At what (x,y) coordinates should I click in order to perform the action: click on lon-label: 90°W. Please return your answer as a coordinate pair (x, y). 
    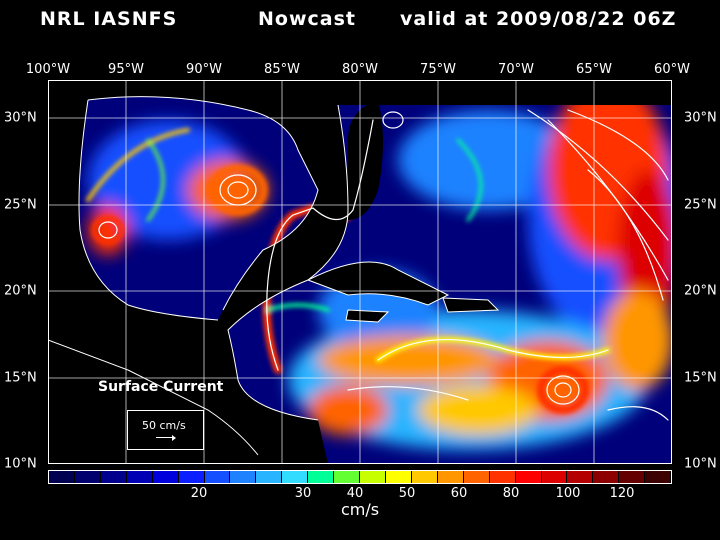
    Looking at the image, I should click on (204, 69).